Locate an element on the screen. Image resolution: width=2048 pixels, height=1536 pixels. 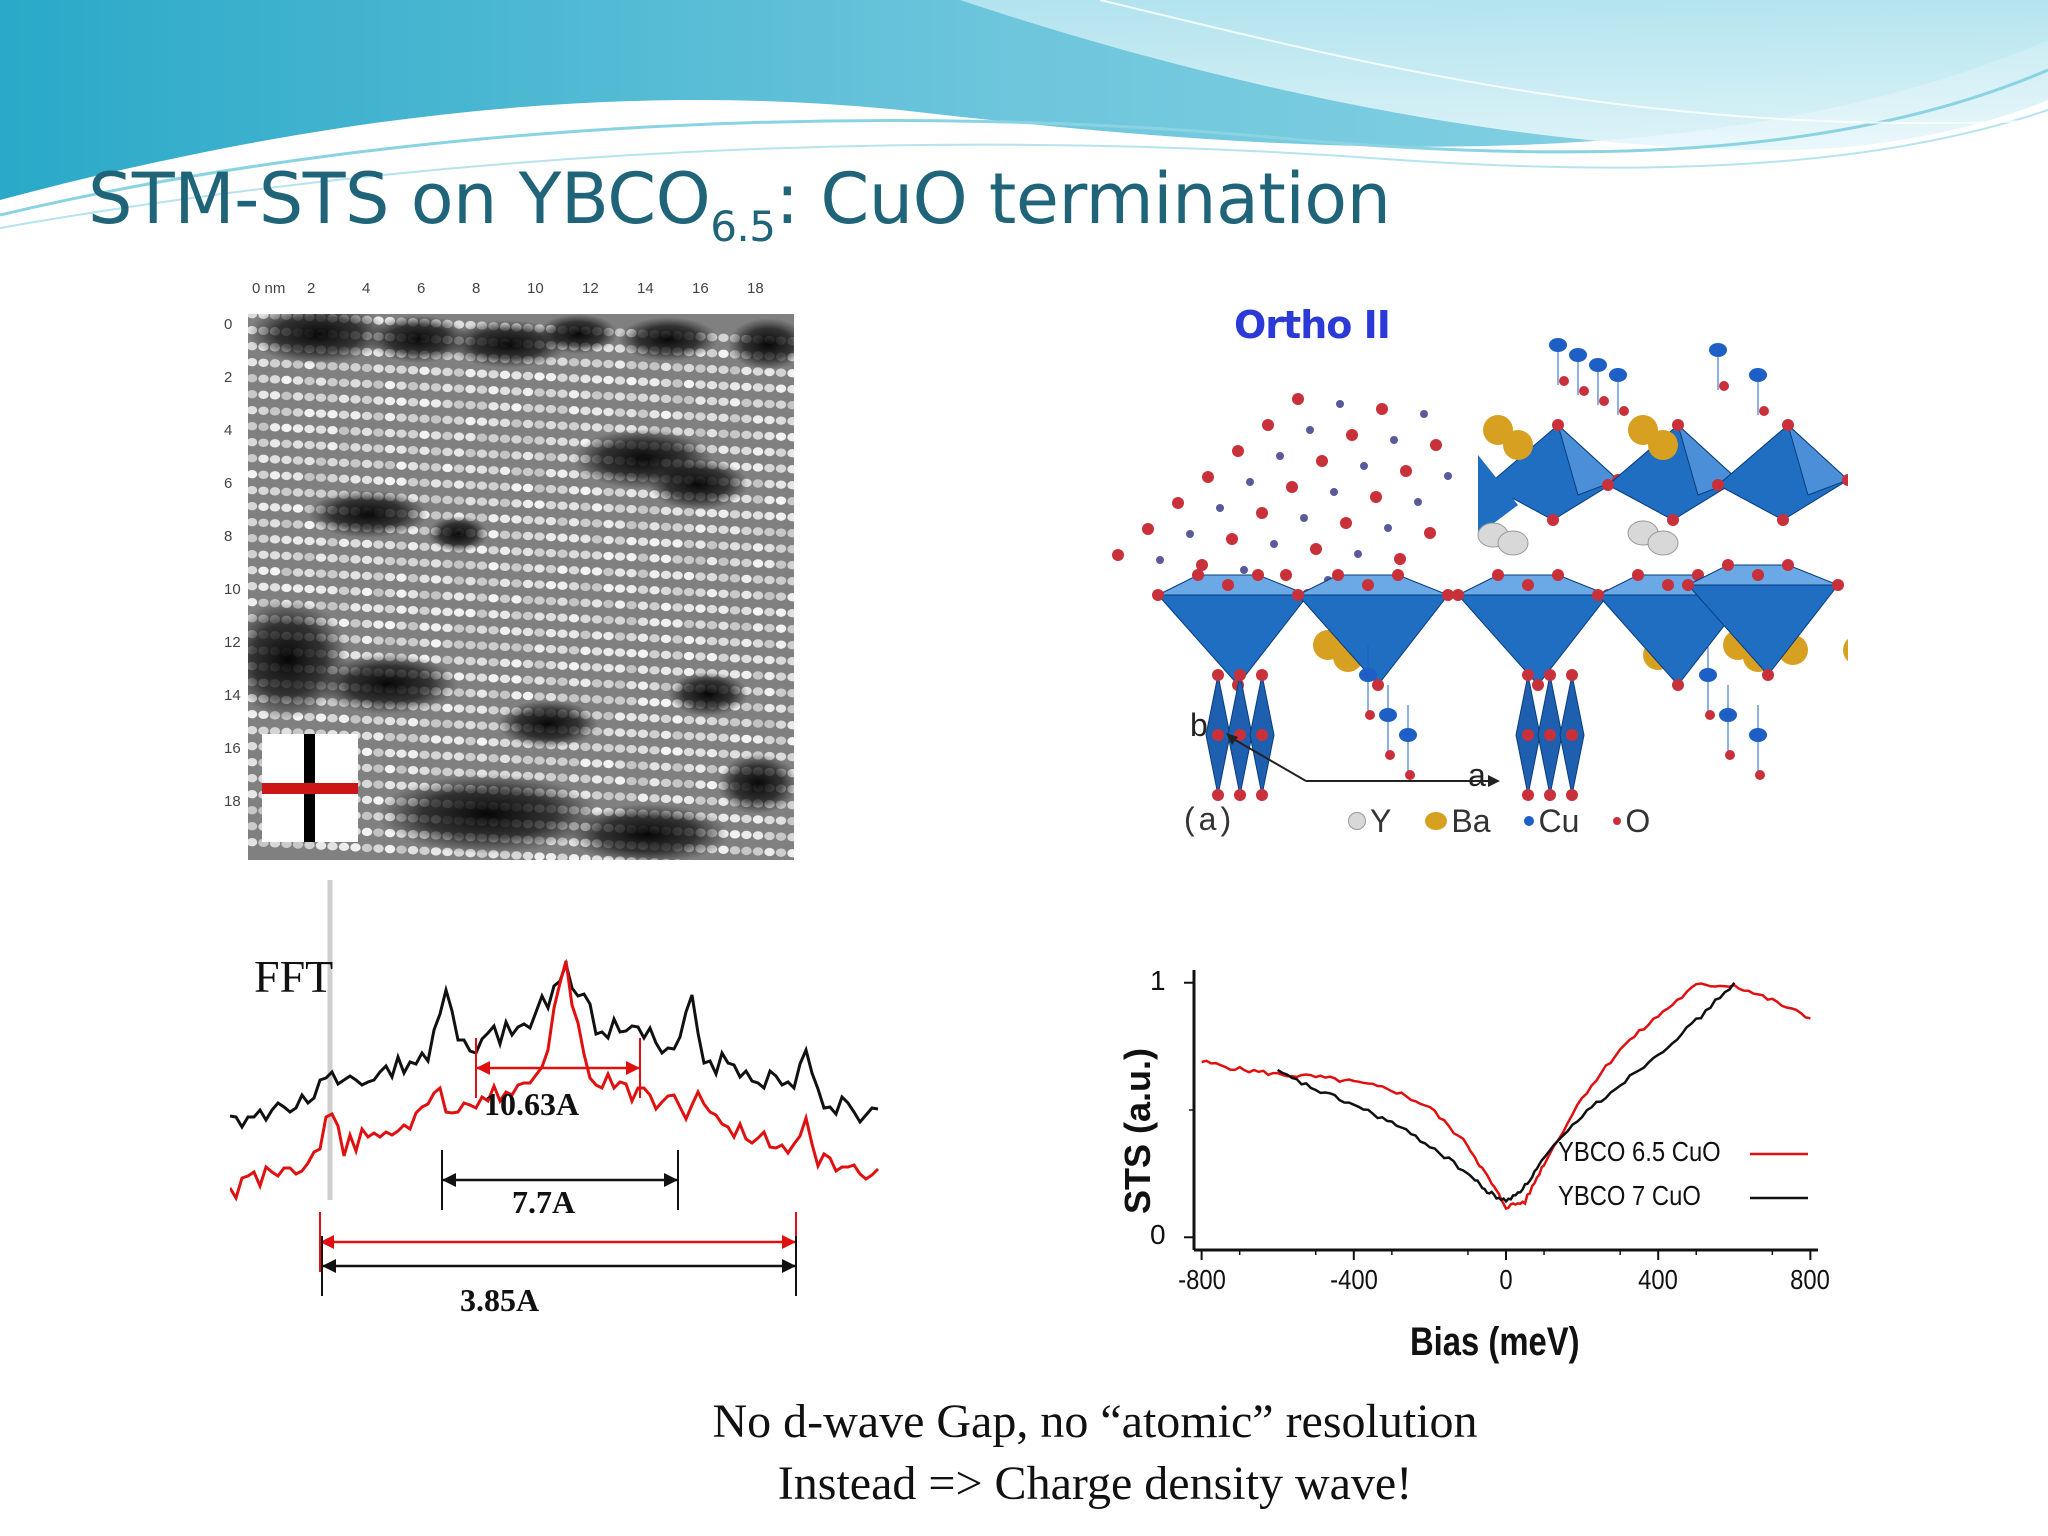
sts-x-tick-labels: -800 -400 0 400 800 is located at coordinates (1459, 1160).